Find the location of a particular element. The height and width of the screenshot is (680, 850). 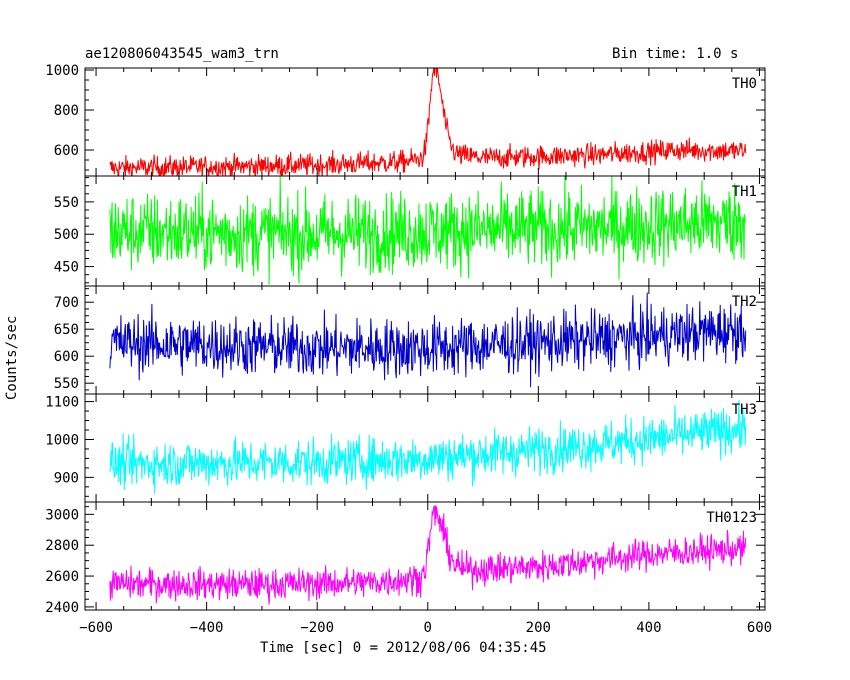

x-tick-label: 0 is located at coordinates (428, 628).